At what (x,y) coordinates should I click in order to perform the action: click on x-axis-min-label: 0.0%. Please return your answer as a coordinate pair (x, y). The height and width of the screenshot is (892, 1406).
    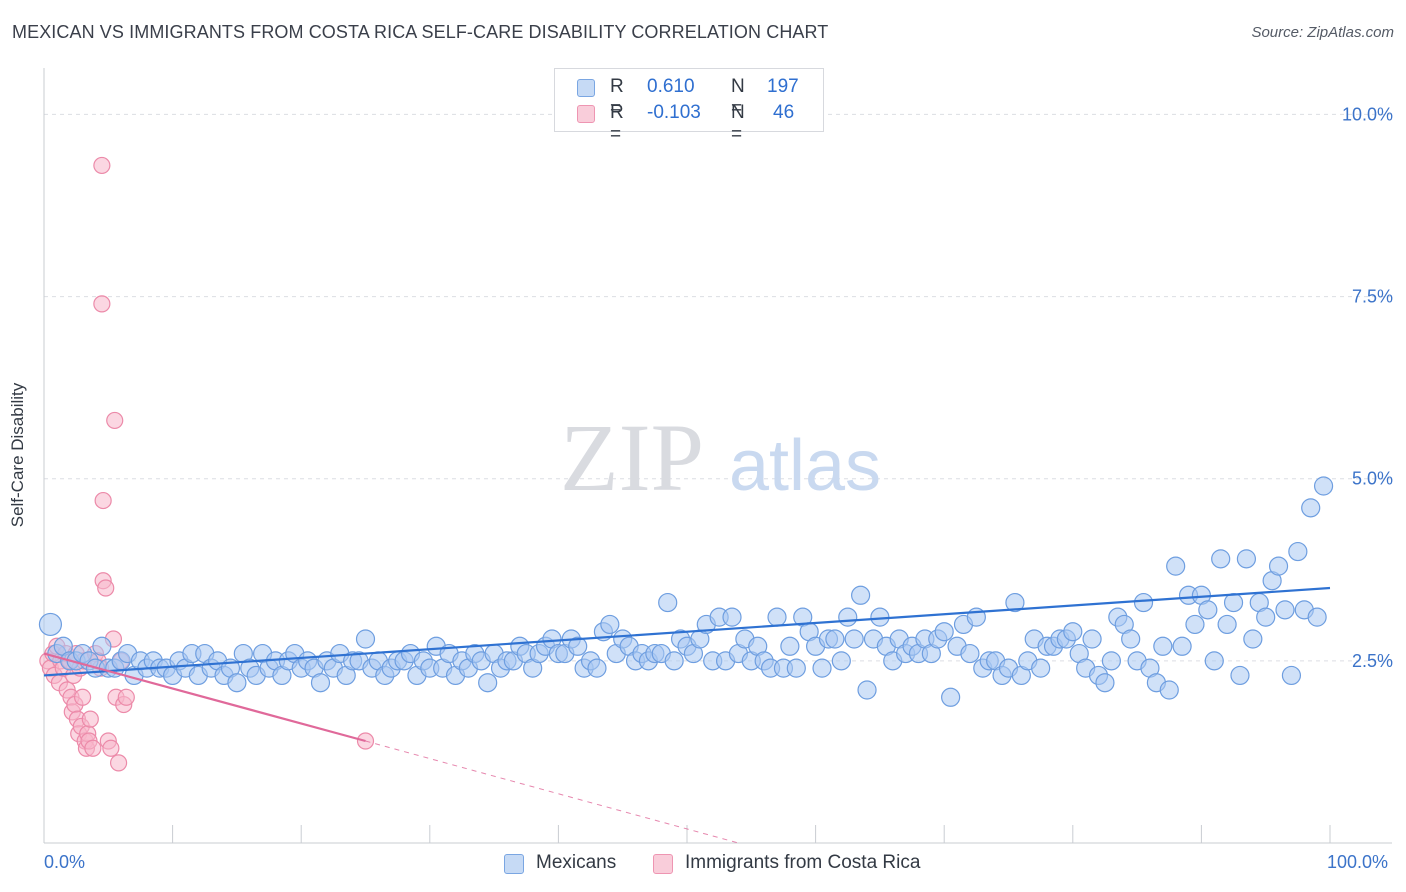
    Looking at the image, I should click on (65, 862).